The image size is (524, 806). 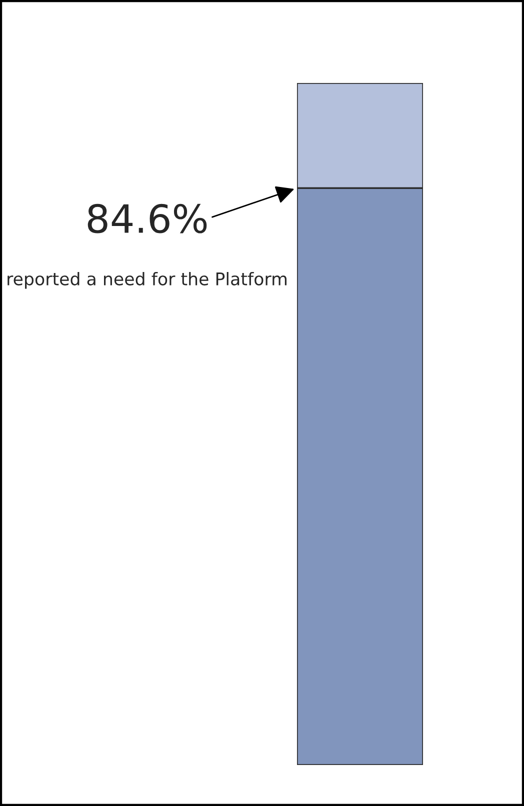 I want to click on text: reported a need for the Platform, so click(x=147, y=280).